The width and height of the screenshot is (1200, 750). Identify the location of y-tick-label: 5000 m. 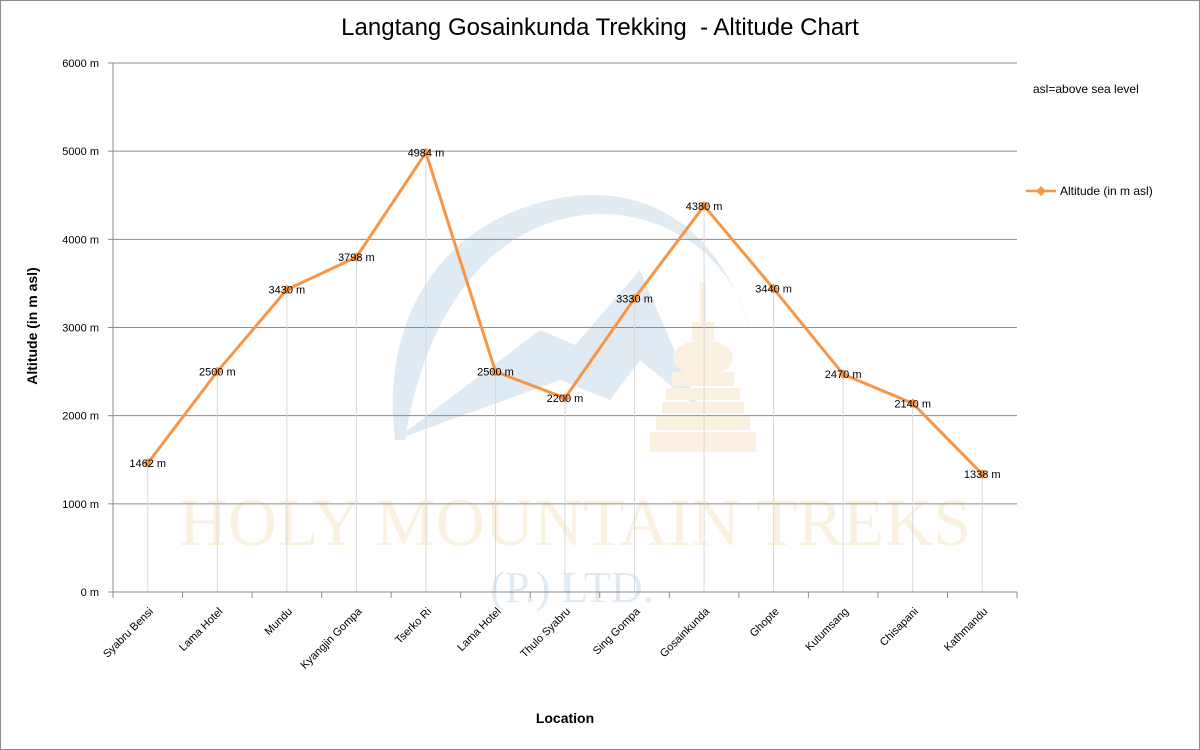
(80, 152).